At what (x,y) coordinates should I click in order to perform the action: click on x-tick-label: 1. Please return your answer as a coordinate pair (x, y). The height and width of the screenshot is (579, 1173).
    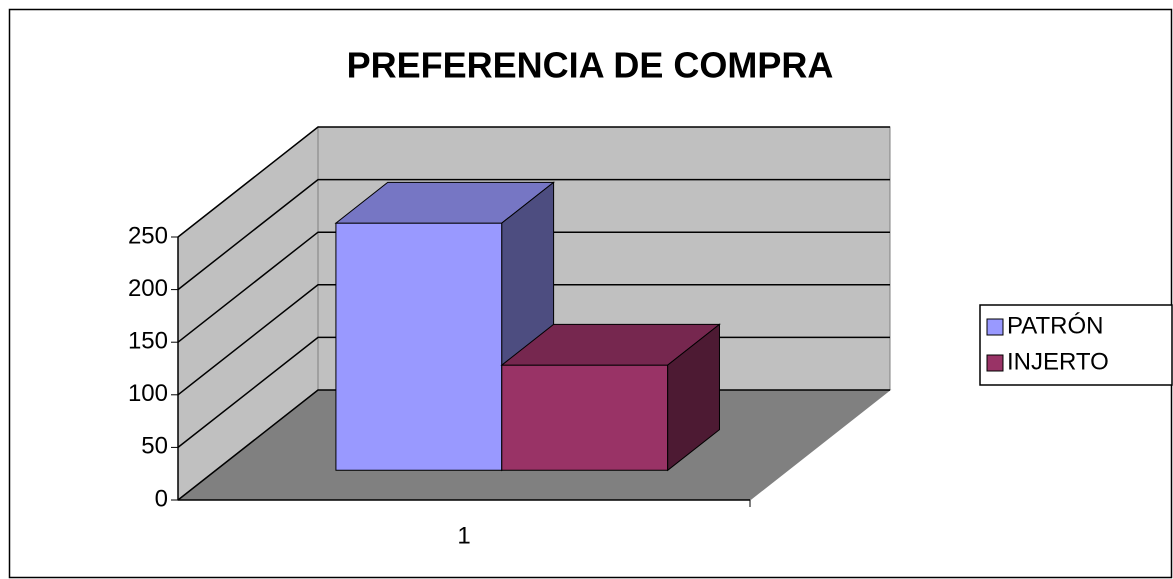
    Looking at the image, I should click on (463, 535).